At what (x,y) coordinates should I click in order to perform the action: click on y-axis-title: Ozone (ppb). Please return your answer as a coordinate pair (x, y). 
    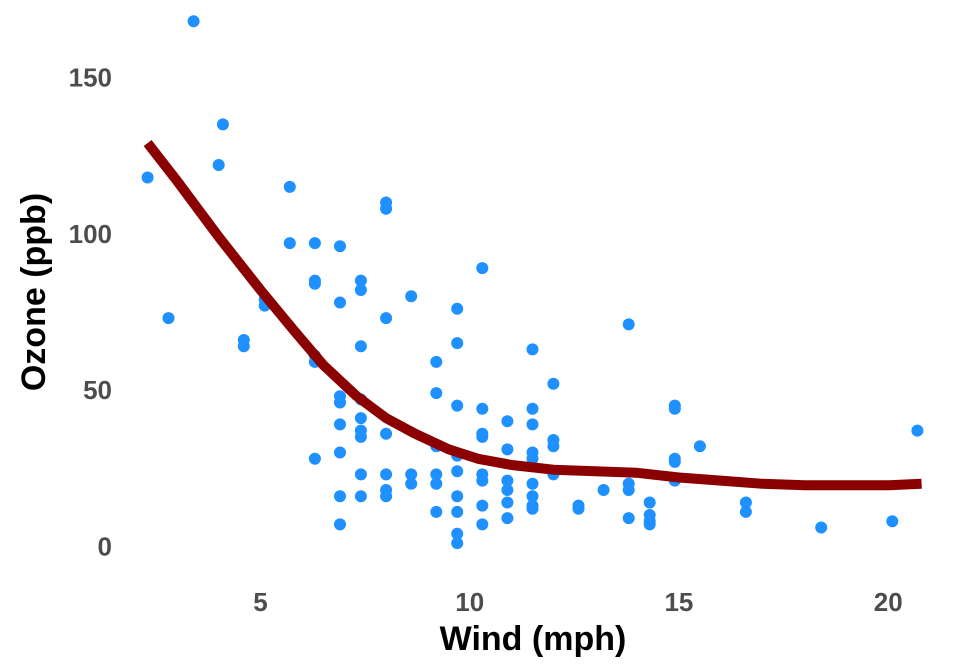
    Looking at the image, I should click on (34, 292).